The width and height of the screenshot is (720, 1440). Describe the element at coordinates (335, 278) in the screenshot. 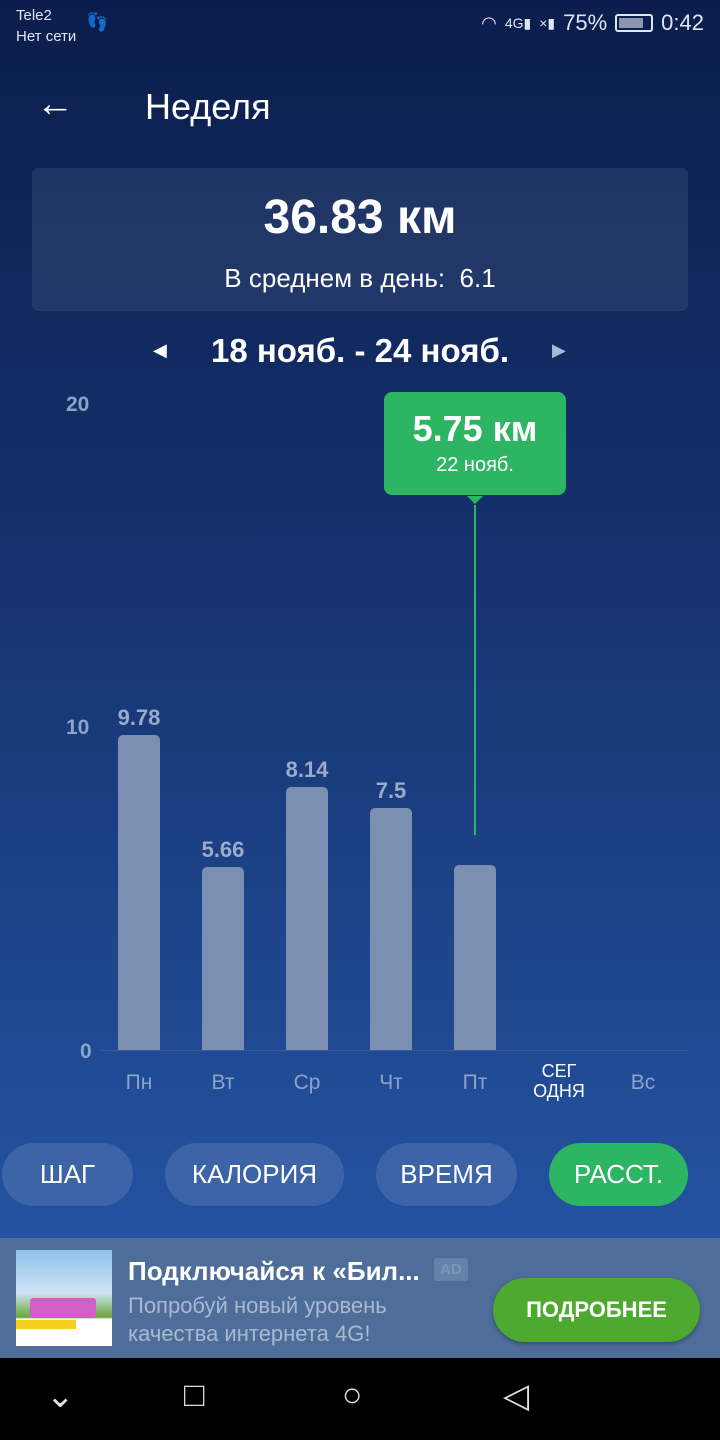

I see `average-label: В среднем в день:` at that location.